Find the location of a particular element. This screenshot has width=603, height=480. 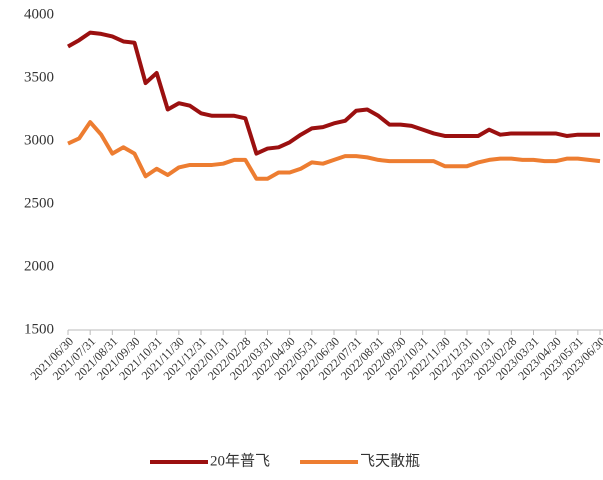

y-tick-label: 3500 is located at coordinates (39, 77).